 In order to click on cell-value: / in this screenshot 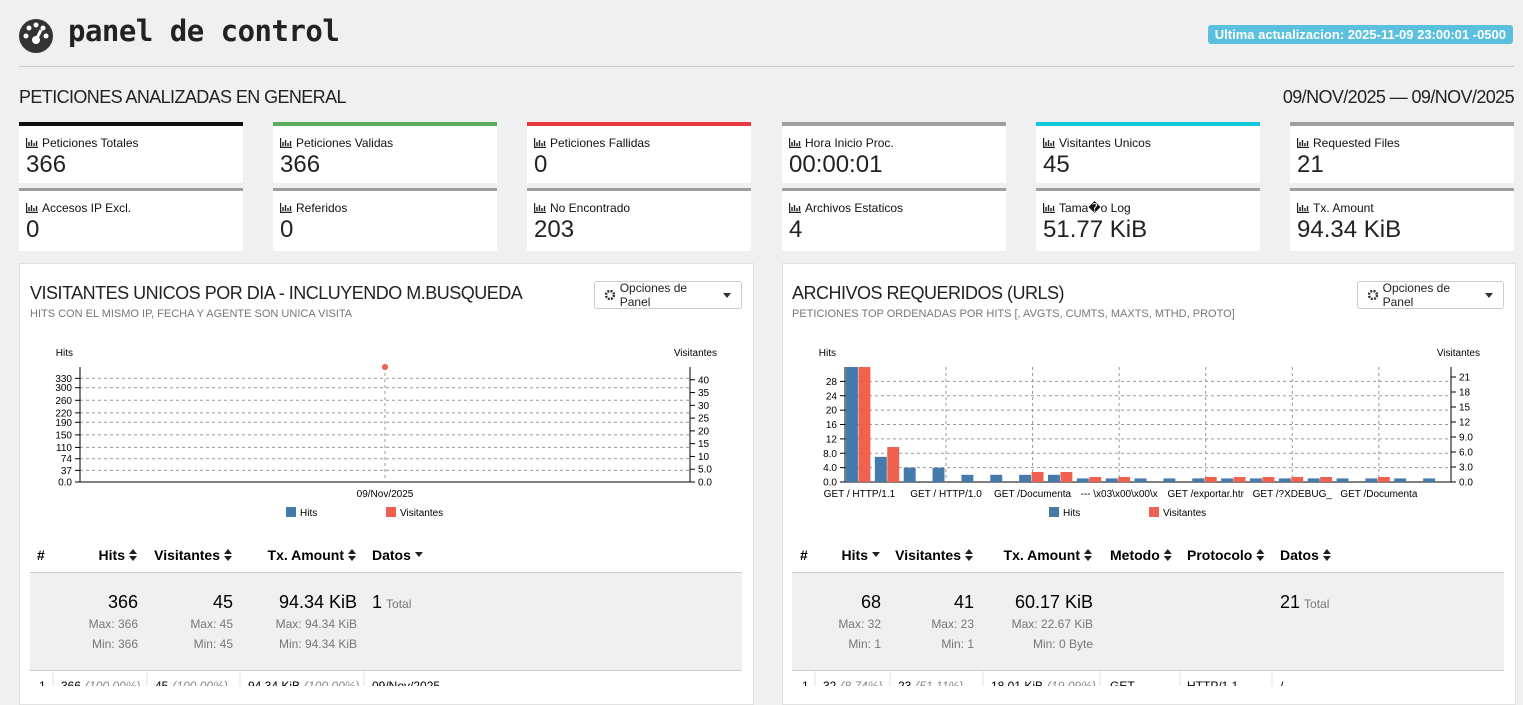, I will do `click(1282, 682)`.